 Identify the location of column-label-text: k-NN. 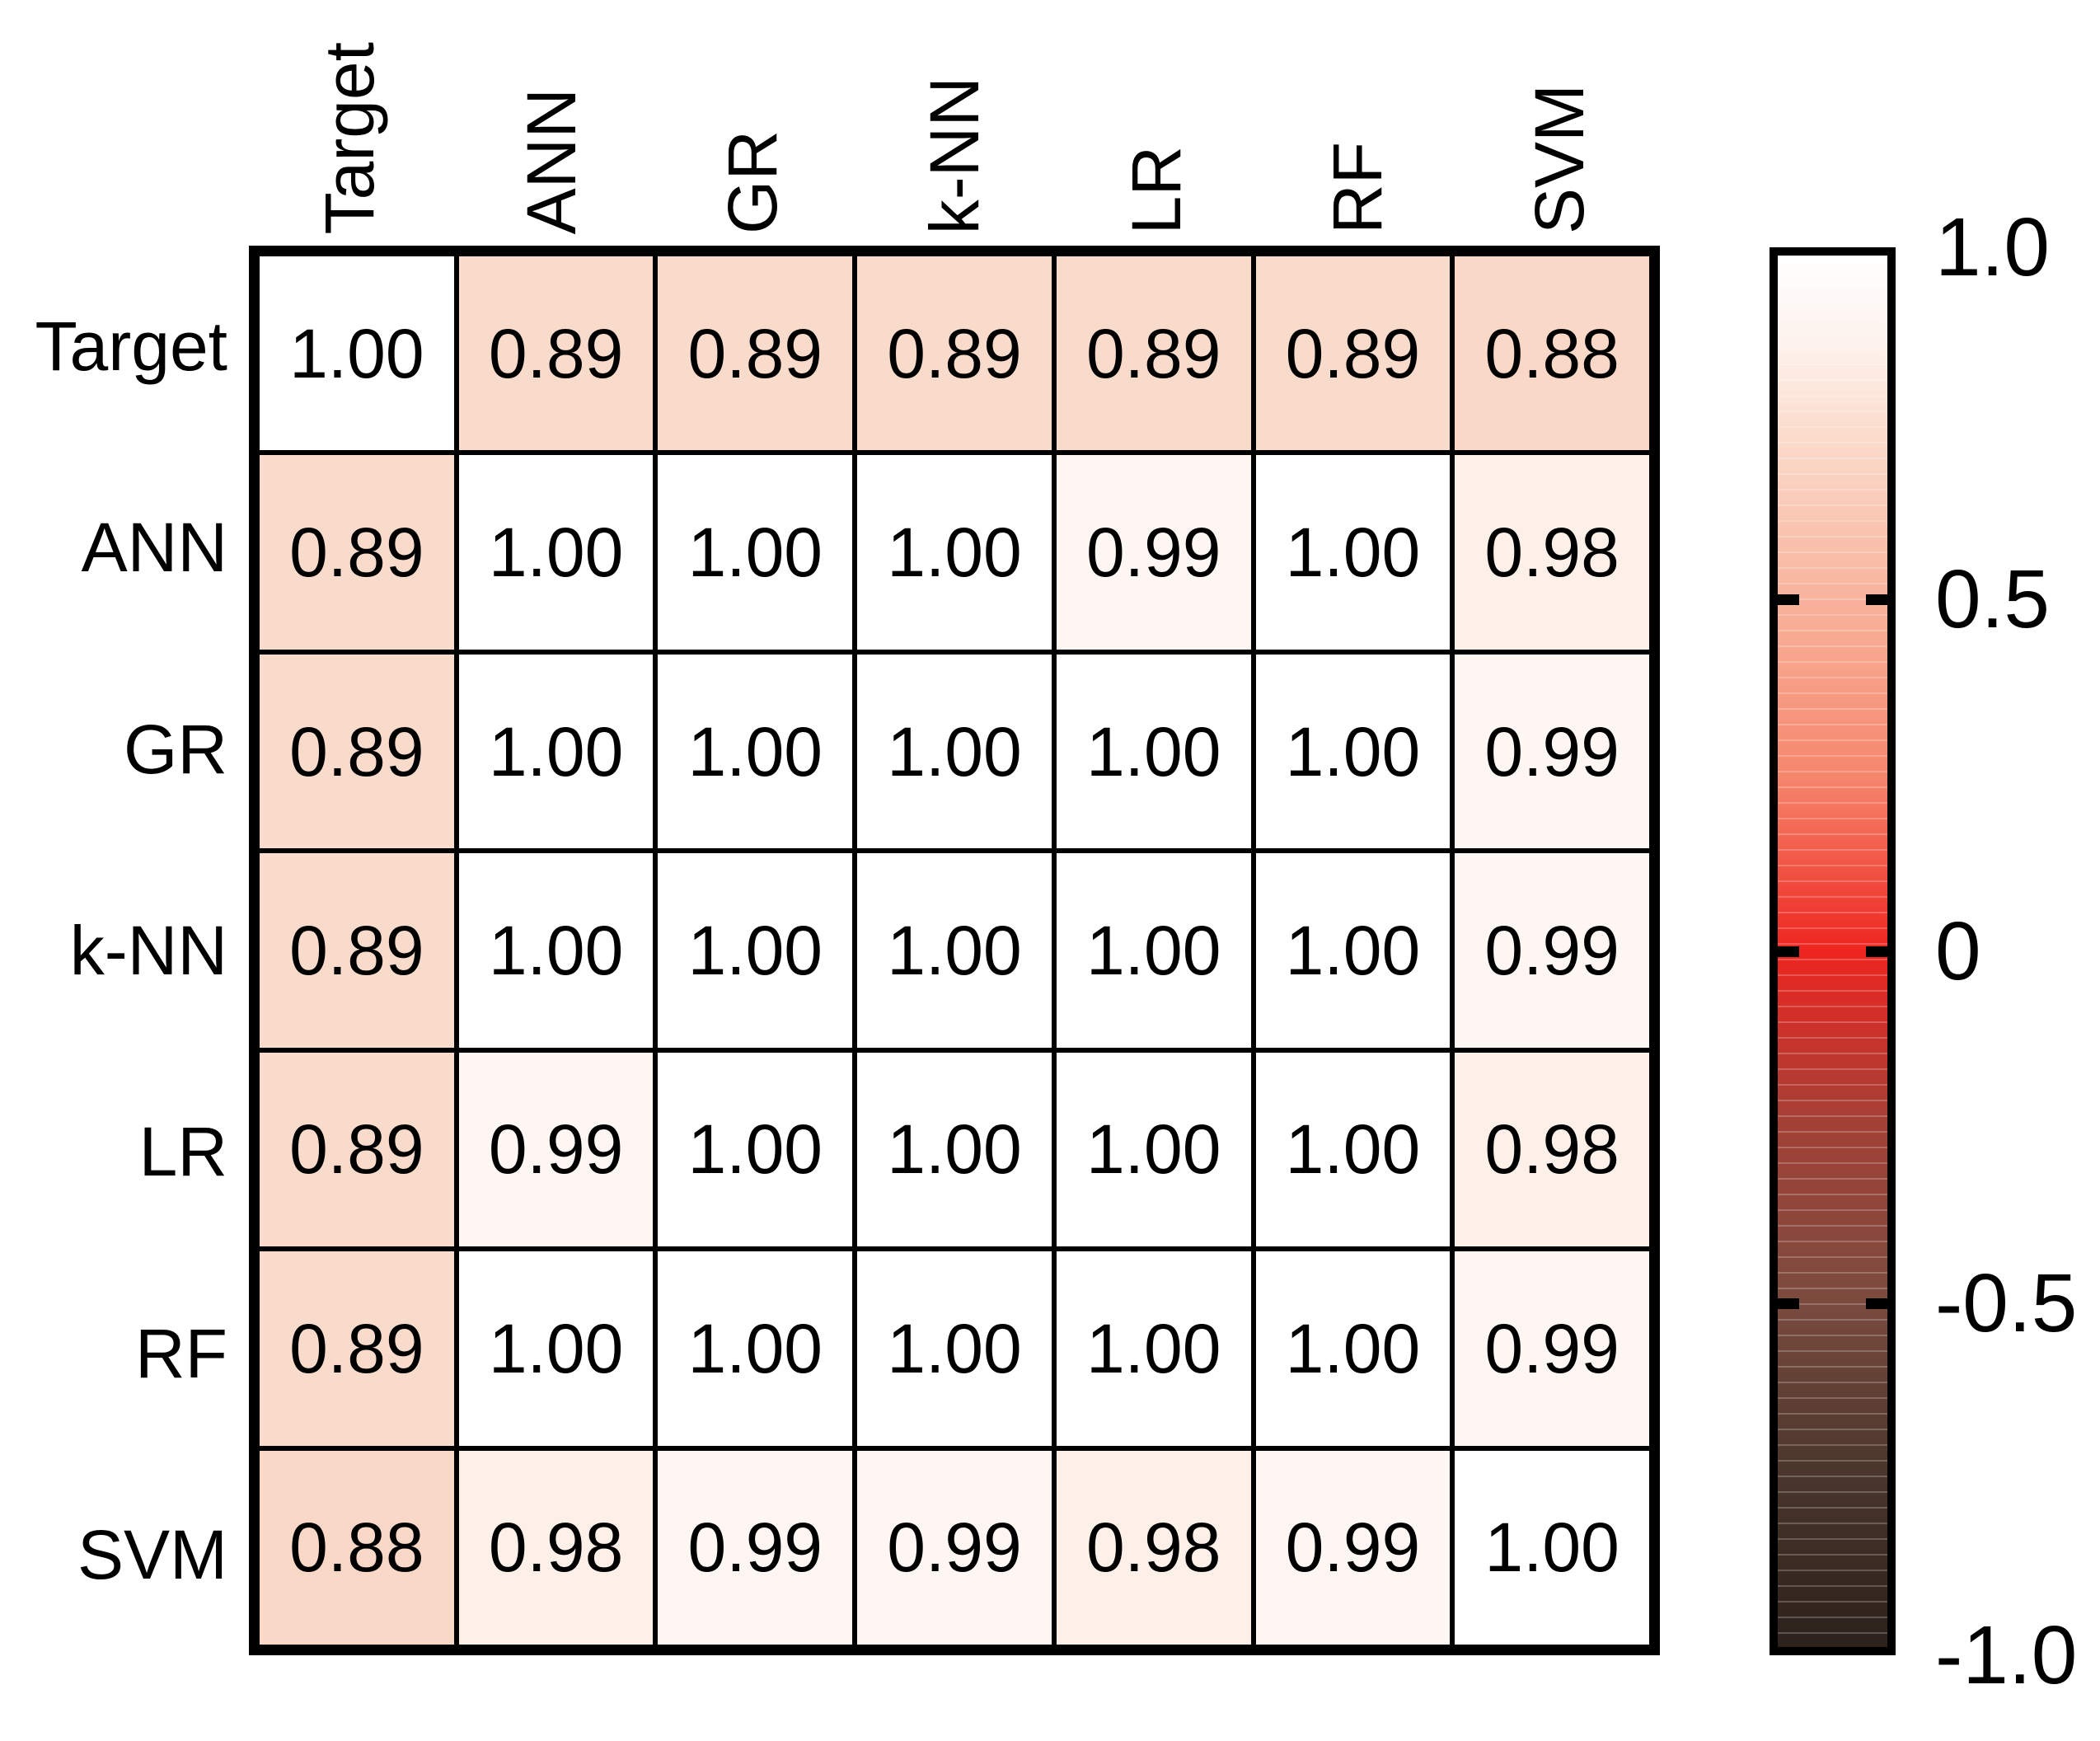
(954, 155).